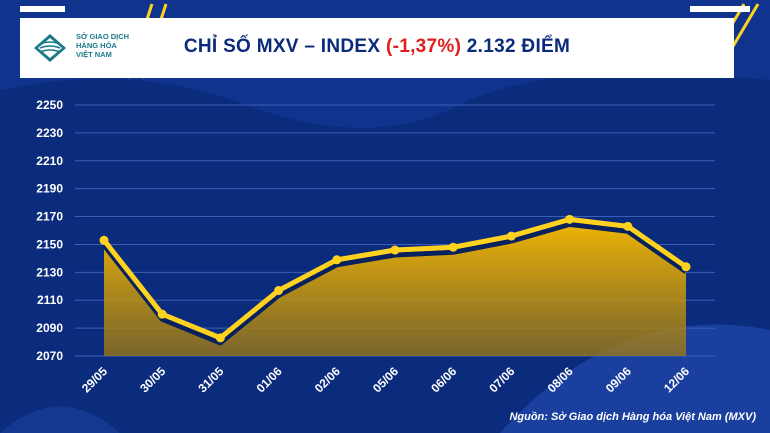  What do you see at coordinates (49, 133) in the screenshot?
I see `y-tick-label: 2230` at bounding box center [49, 133].